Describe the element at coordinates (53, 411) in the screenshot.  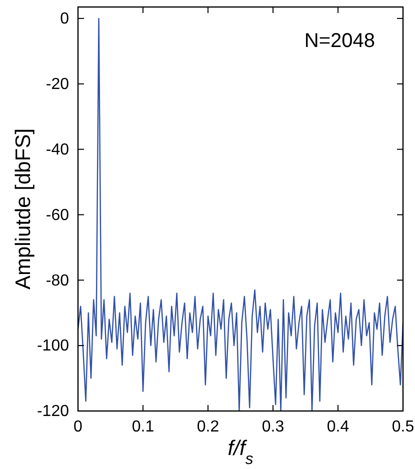
I see `y-tick-label: -120` at that location.